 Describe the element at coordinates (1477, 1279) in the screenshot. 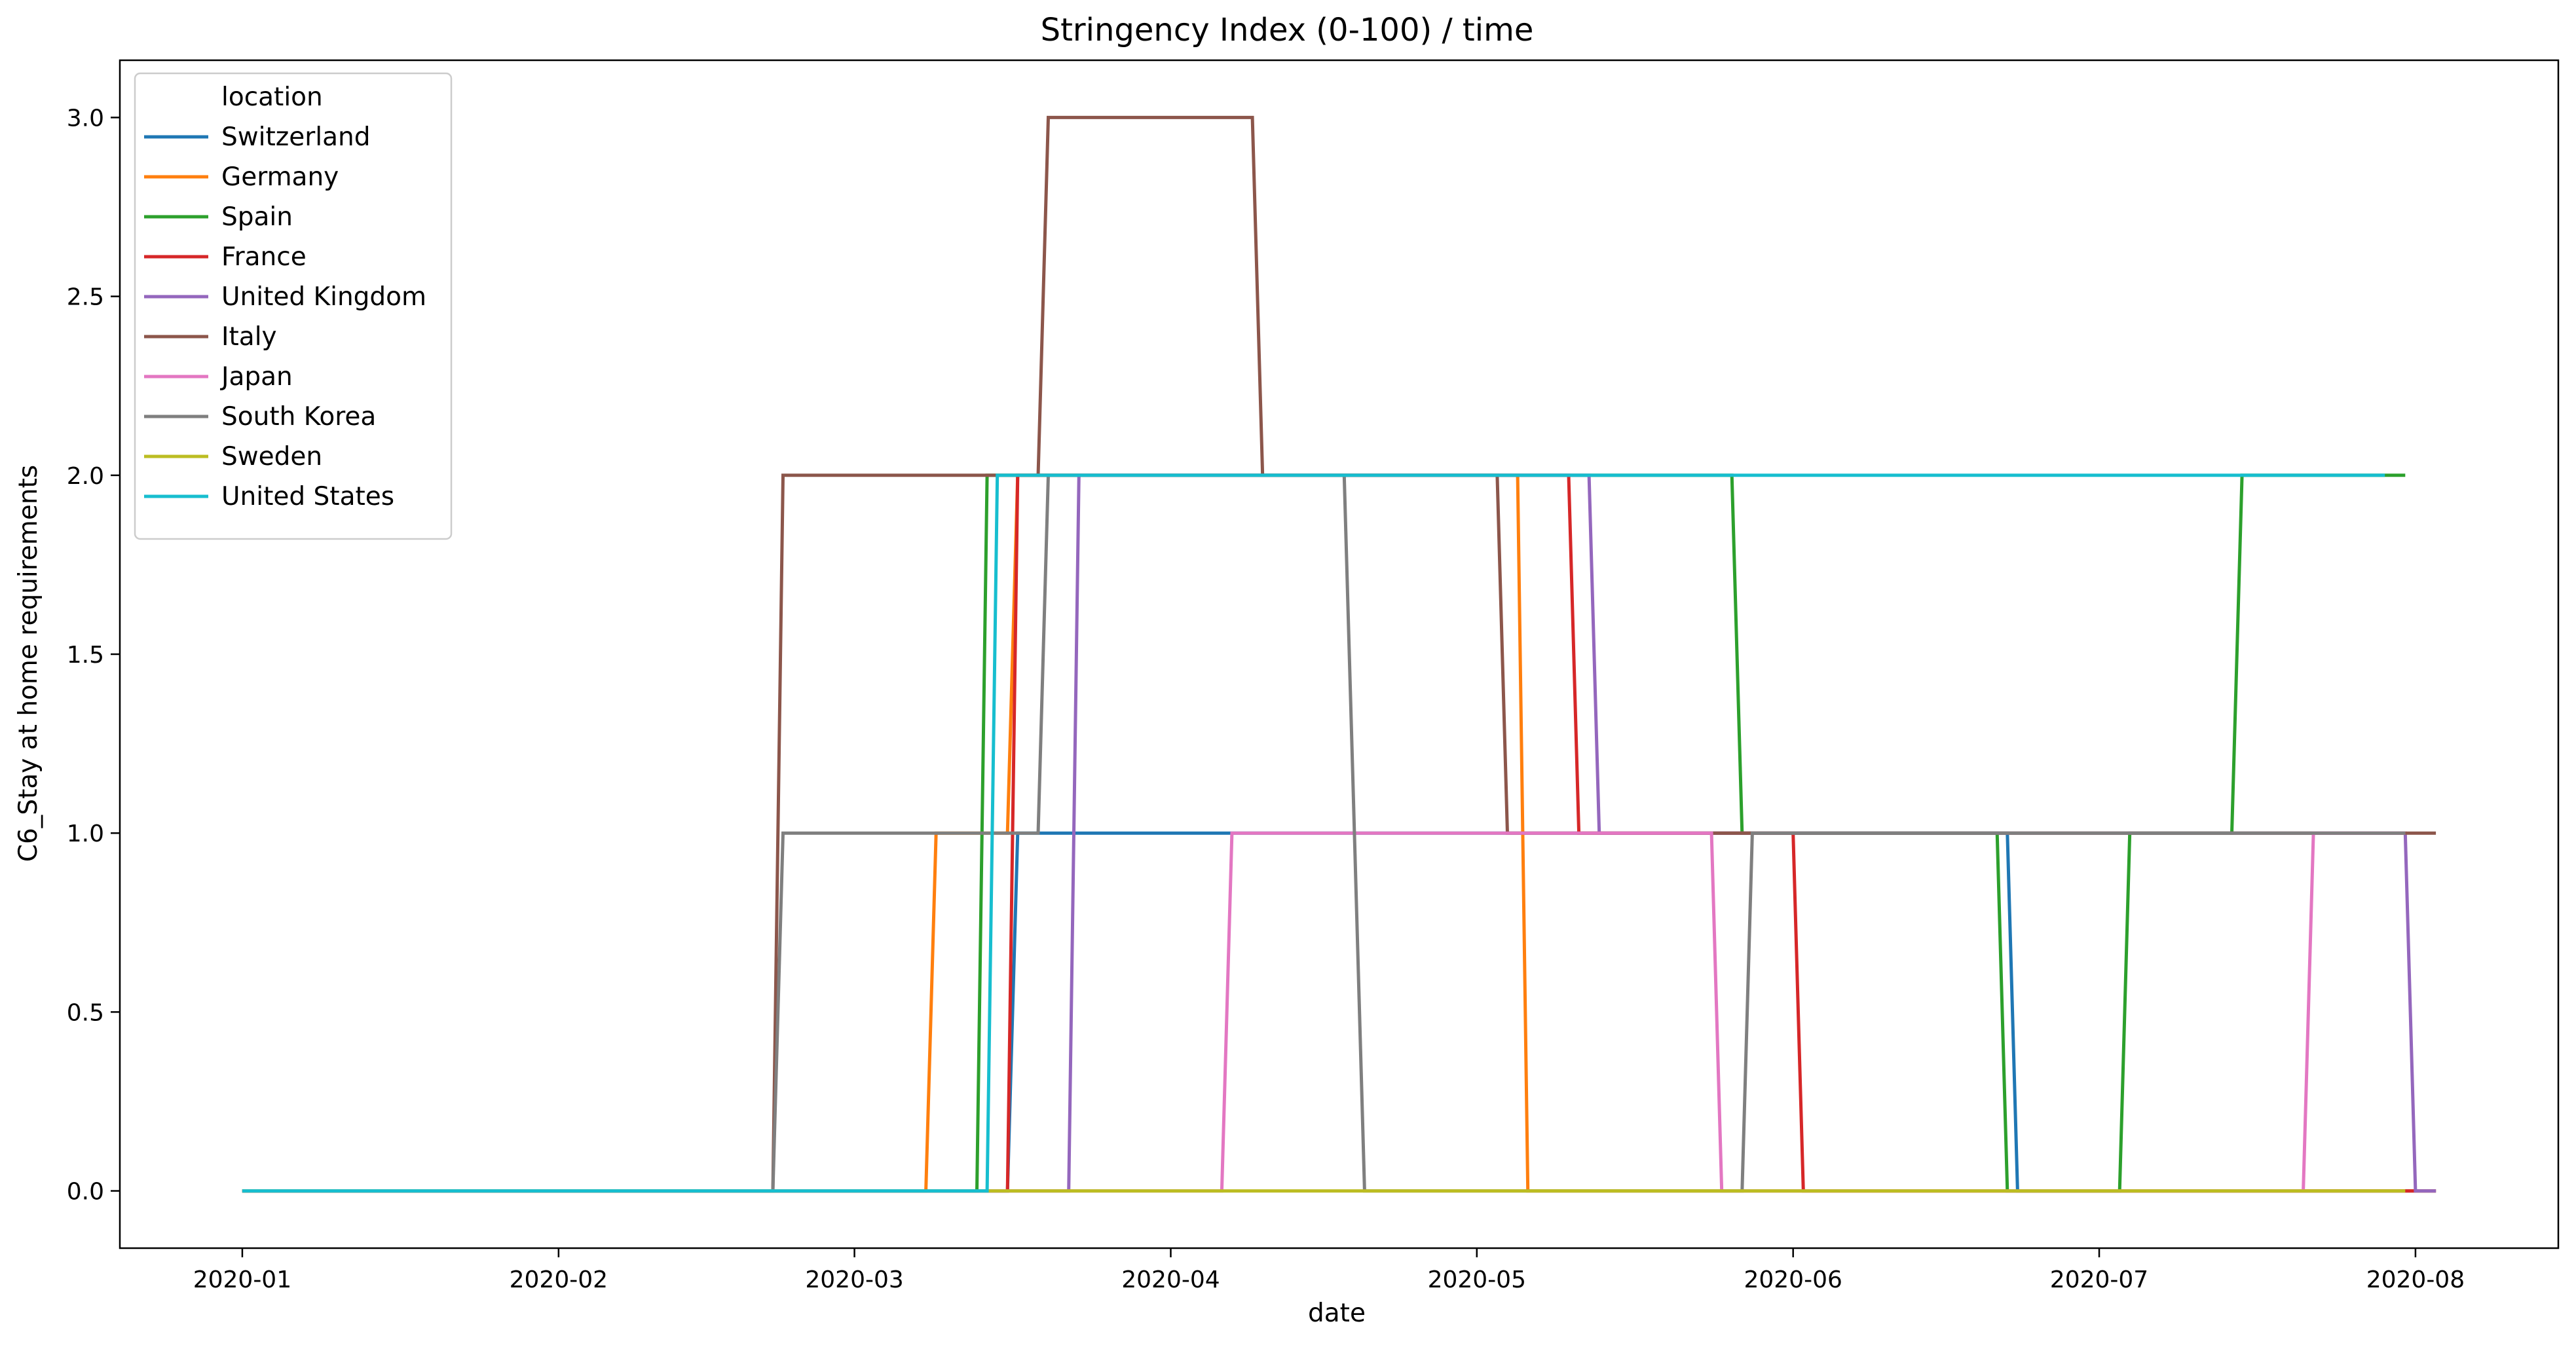

I see `x-tick-label: 2020-05` at that location.